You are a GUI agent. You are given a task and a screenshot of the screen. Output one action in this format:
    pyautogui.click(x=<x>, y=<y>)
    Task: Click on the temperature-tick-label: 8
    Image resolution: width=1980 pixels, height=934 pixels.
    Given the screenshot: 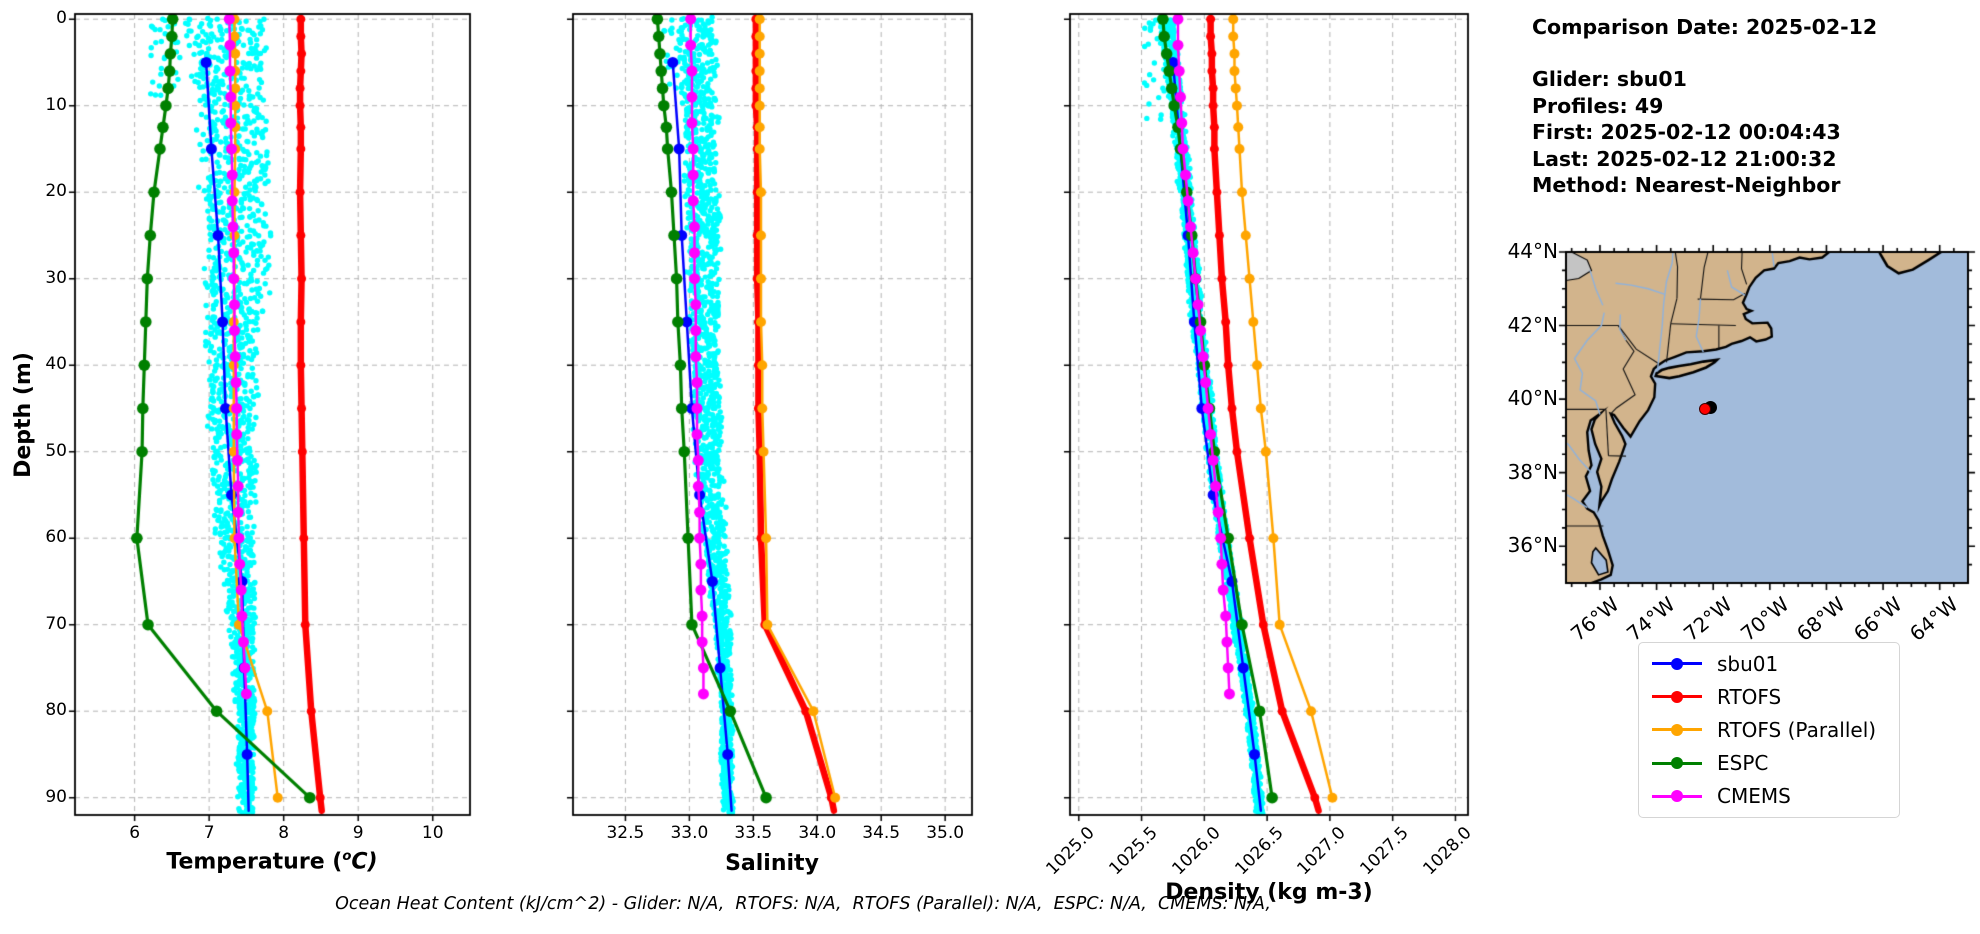 What is the action you would take?
    pyautogui.click(x=284, y=833)
    